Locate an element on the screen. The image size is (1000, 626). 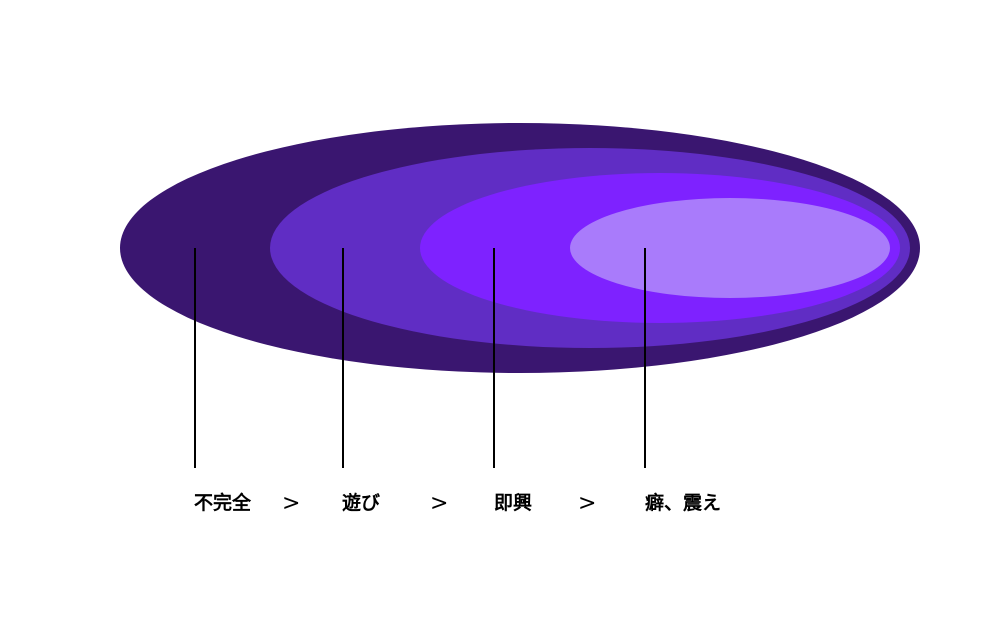
label-level-1: 不完全 is located at coordinates (223, 502).